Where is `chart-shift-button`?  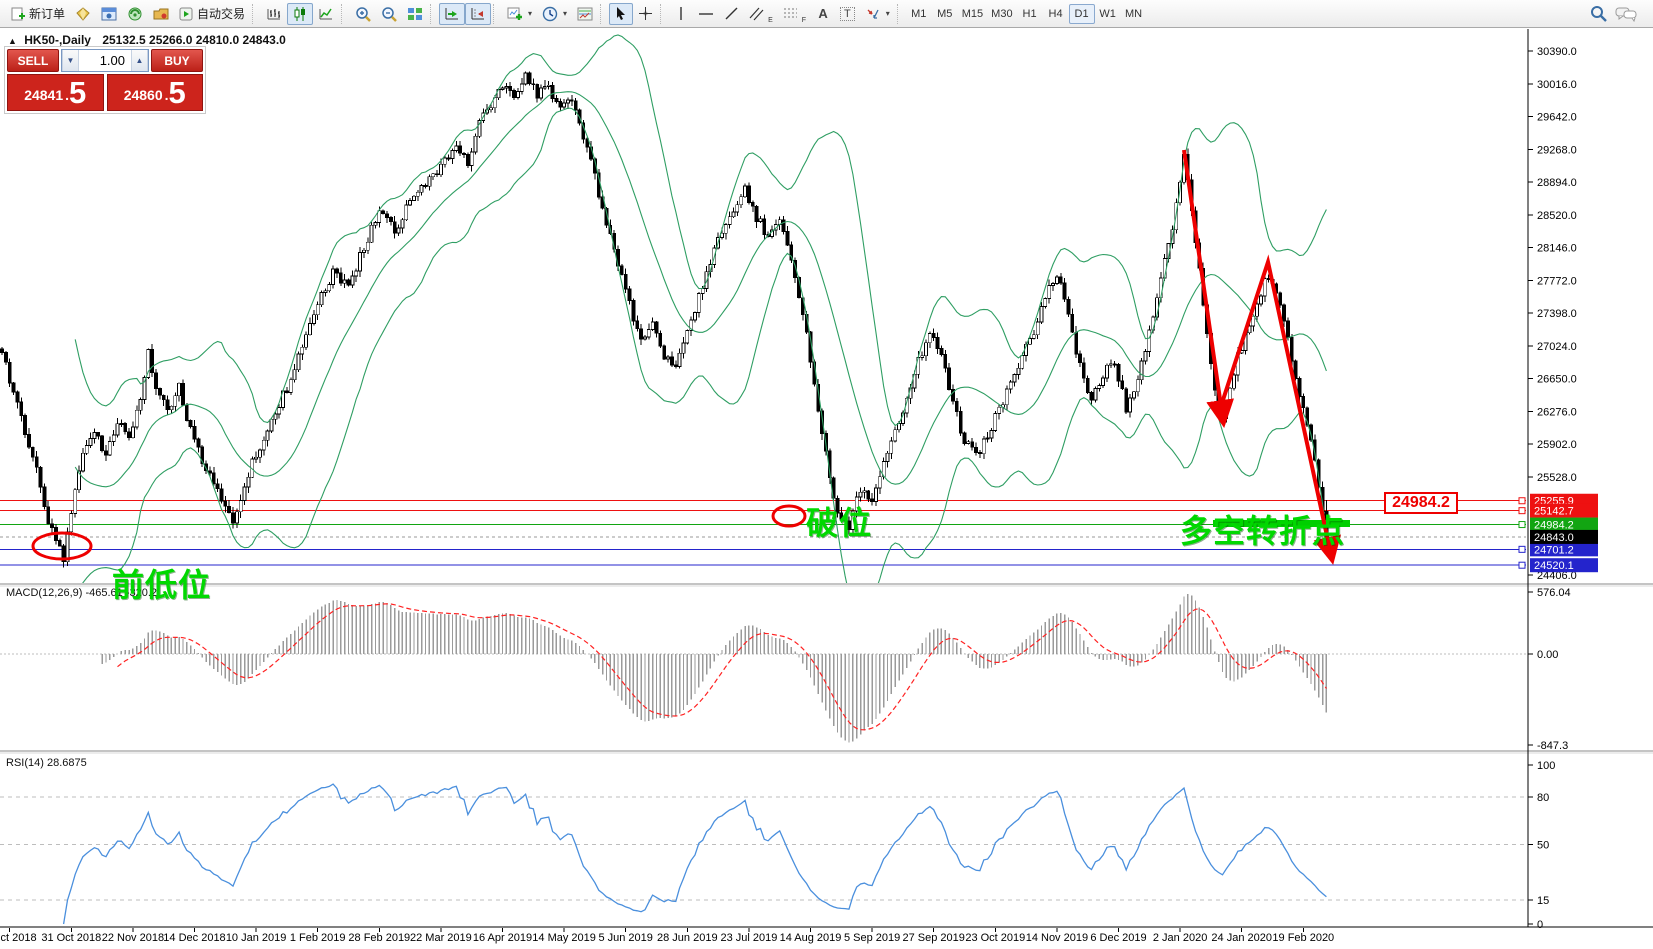
chart-shift-button is located at coordinates (478, 13).